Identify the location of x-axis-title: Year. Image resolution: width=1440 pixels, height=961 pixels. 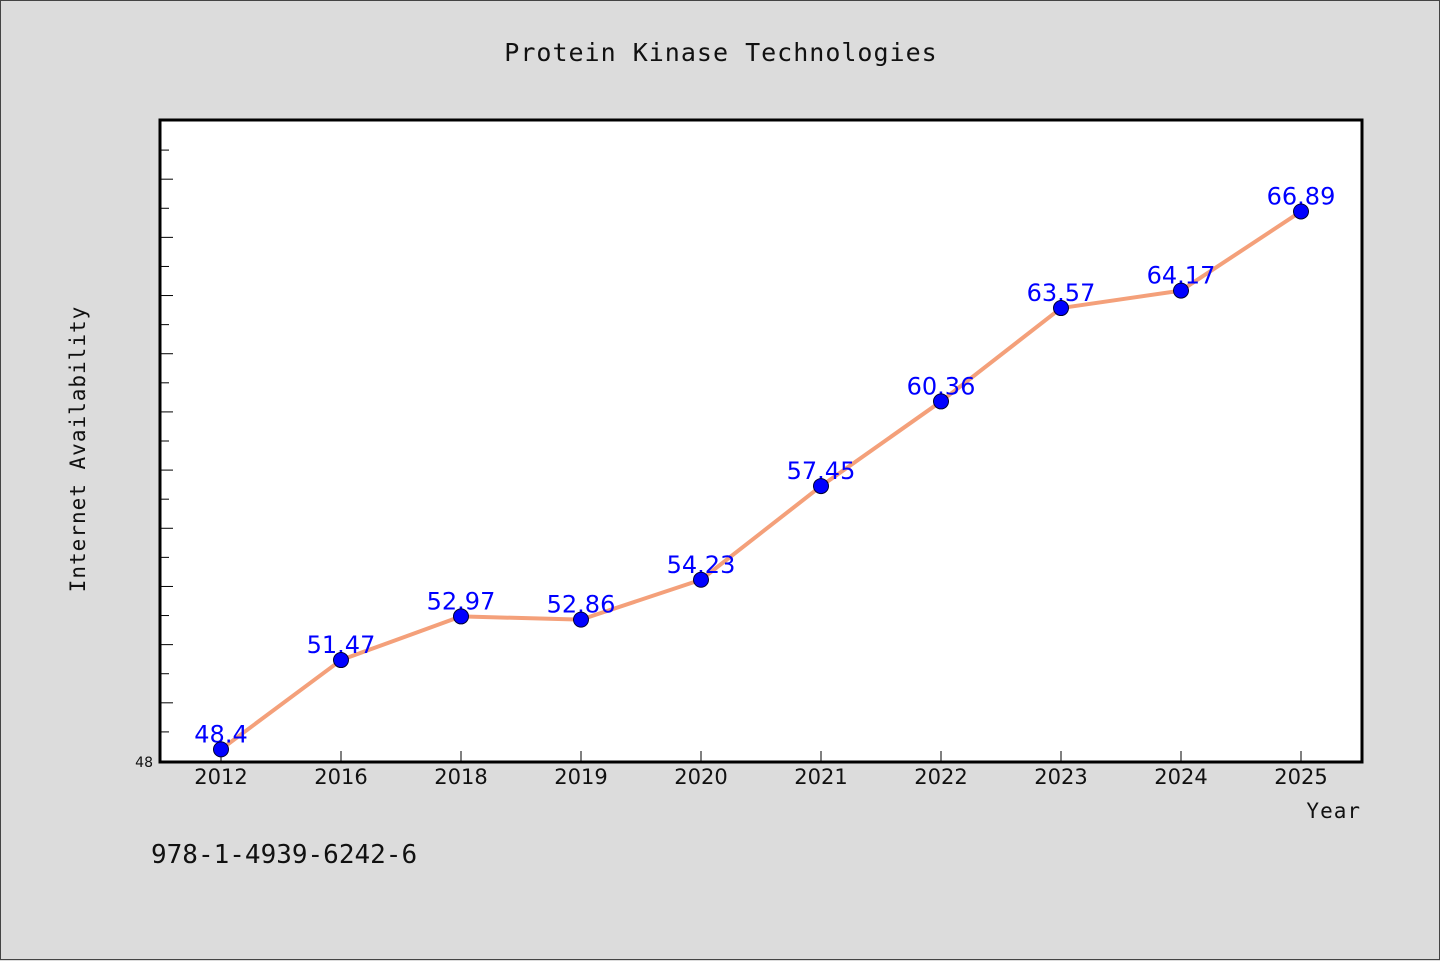
(1333, 811).